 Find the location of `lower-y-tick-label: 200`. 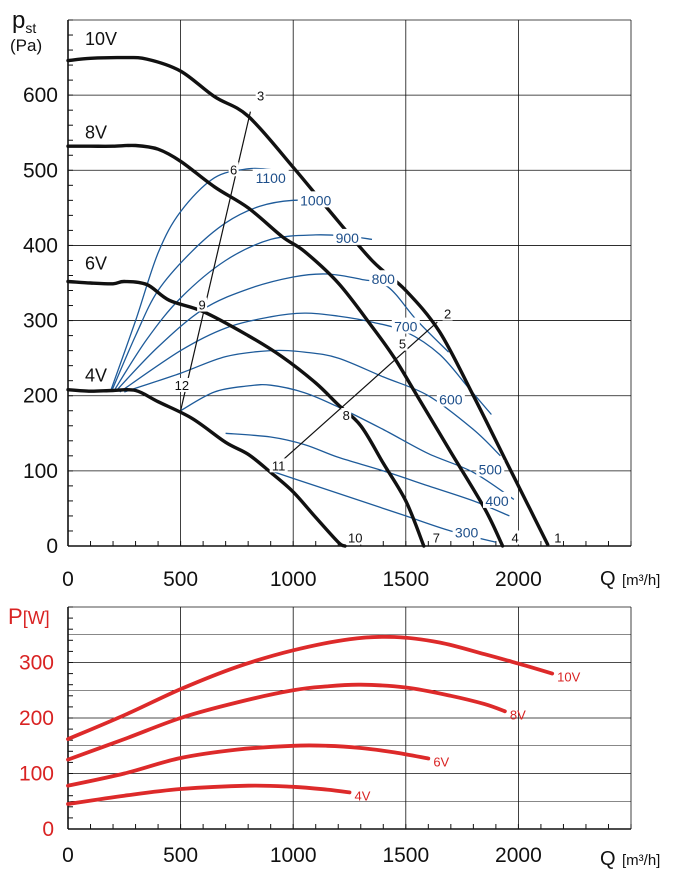

lower-y-tick-label: 200 is located at coordinates (36, 718).